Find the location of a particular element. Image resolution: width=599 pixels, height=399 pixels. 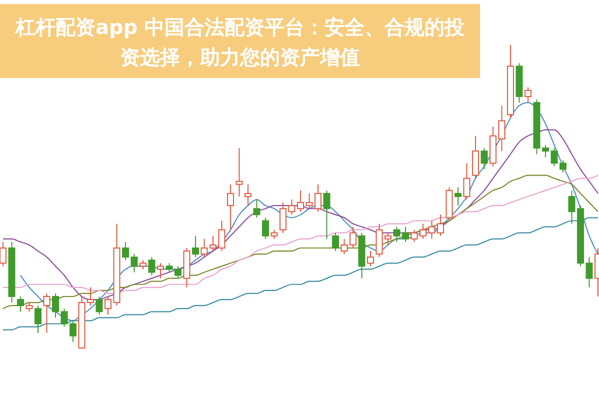

chart-title: 杠杆配资app 中国合法配资平台：安全、合规的投资选择，助力您的资产增值 is located at coordinates (240, 42).